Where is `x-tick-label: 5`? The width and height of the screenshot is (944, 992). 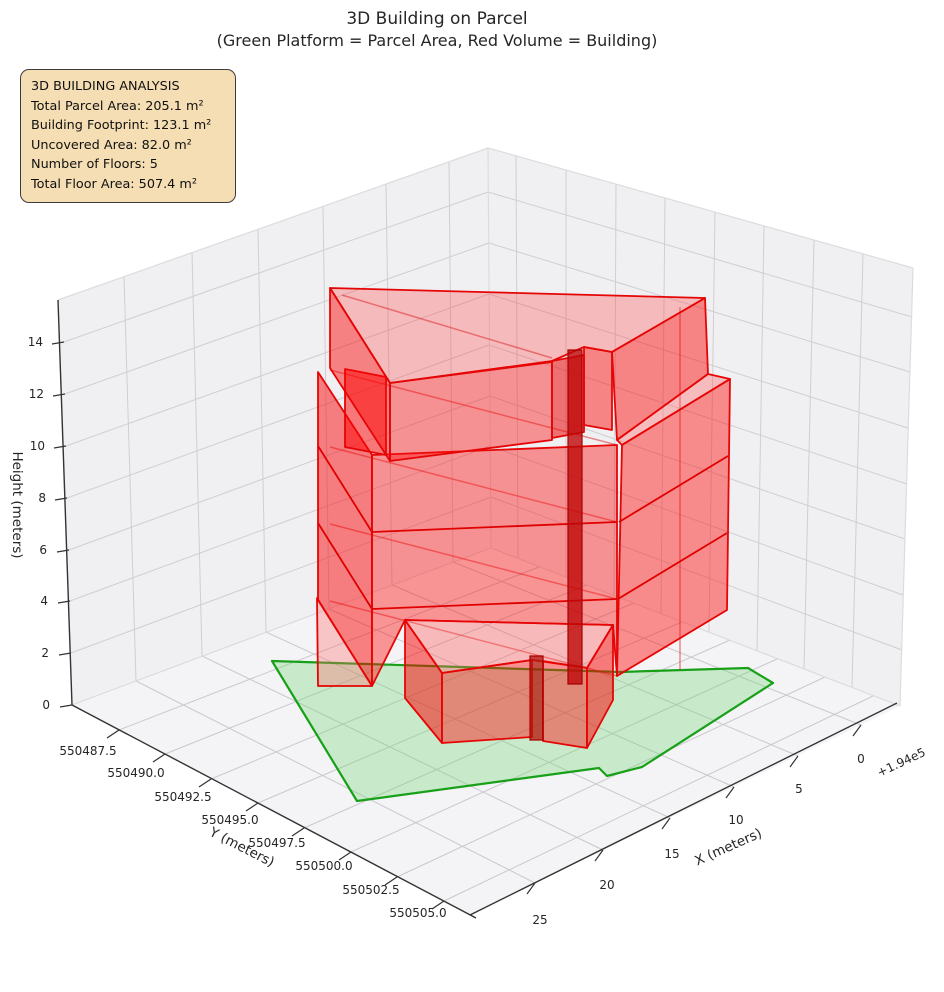 x-tick-label: 5 is located at coordinates (799, 789).